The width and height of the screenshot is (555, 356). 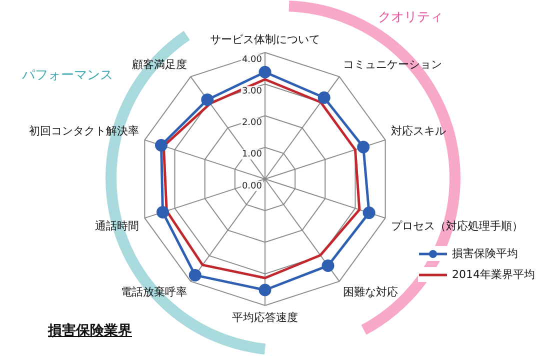 I want to click on text: クオリティ, so click(x=410, y=17).